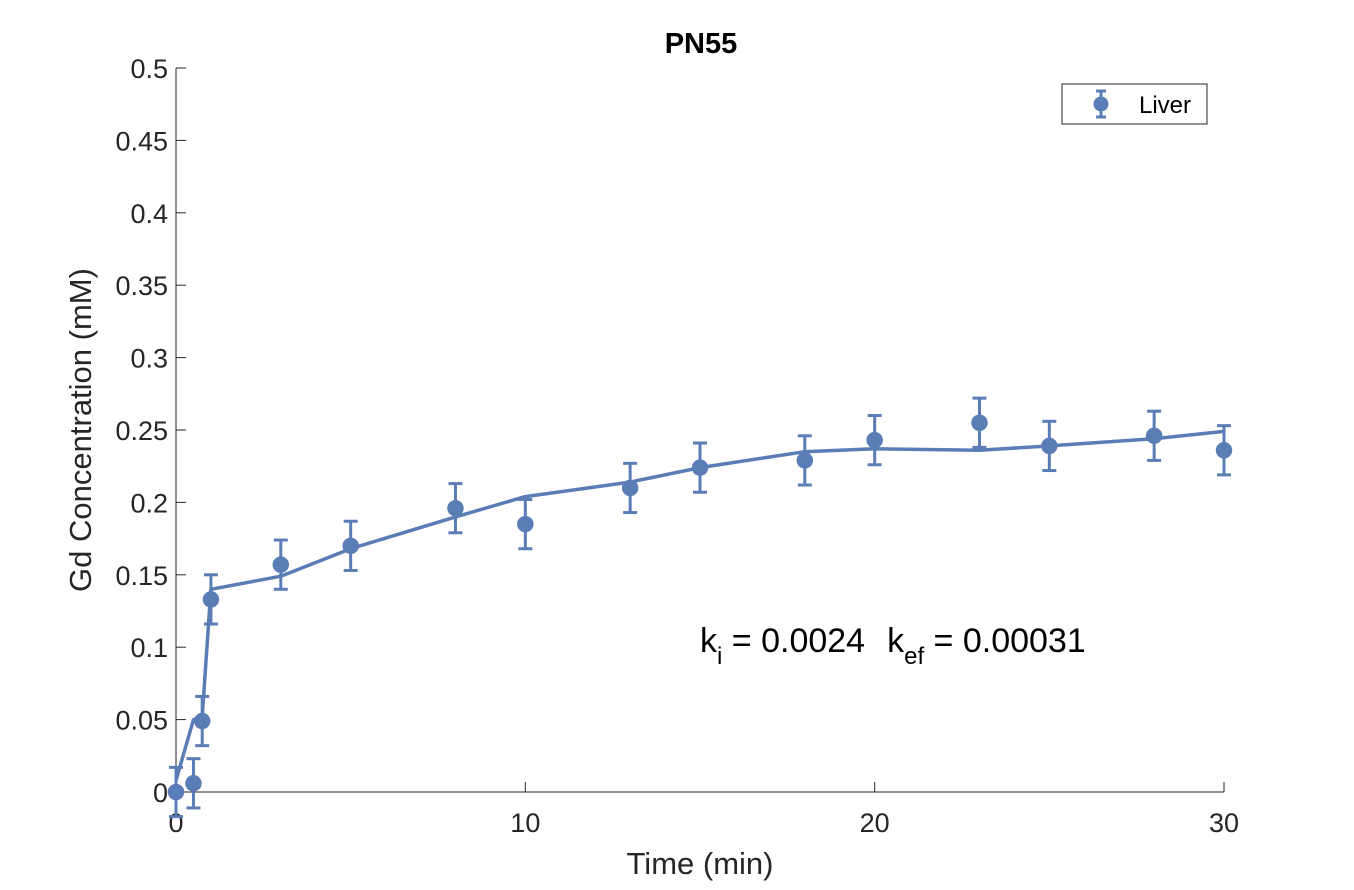 This screenshot has width=1354, height=890. Describe the element at coordinates (141, 286) in the screenshot. I see `y-tick-label: 0.35` at that location.